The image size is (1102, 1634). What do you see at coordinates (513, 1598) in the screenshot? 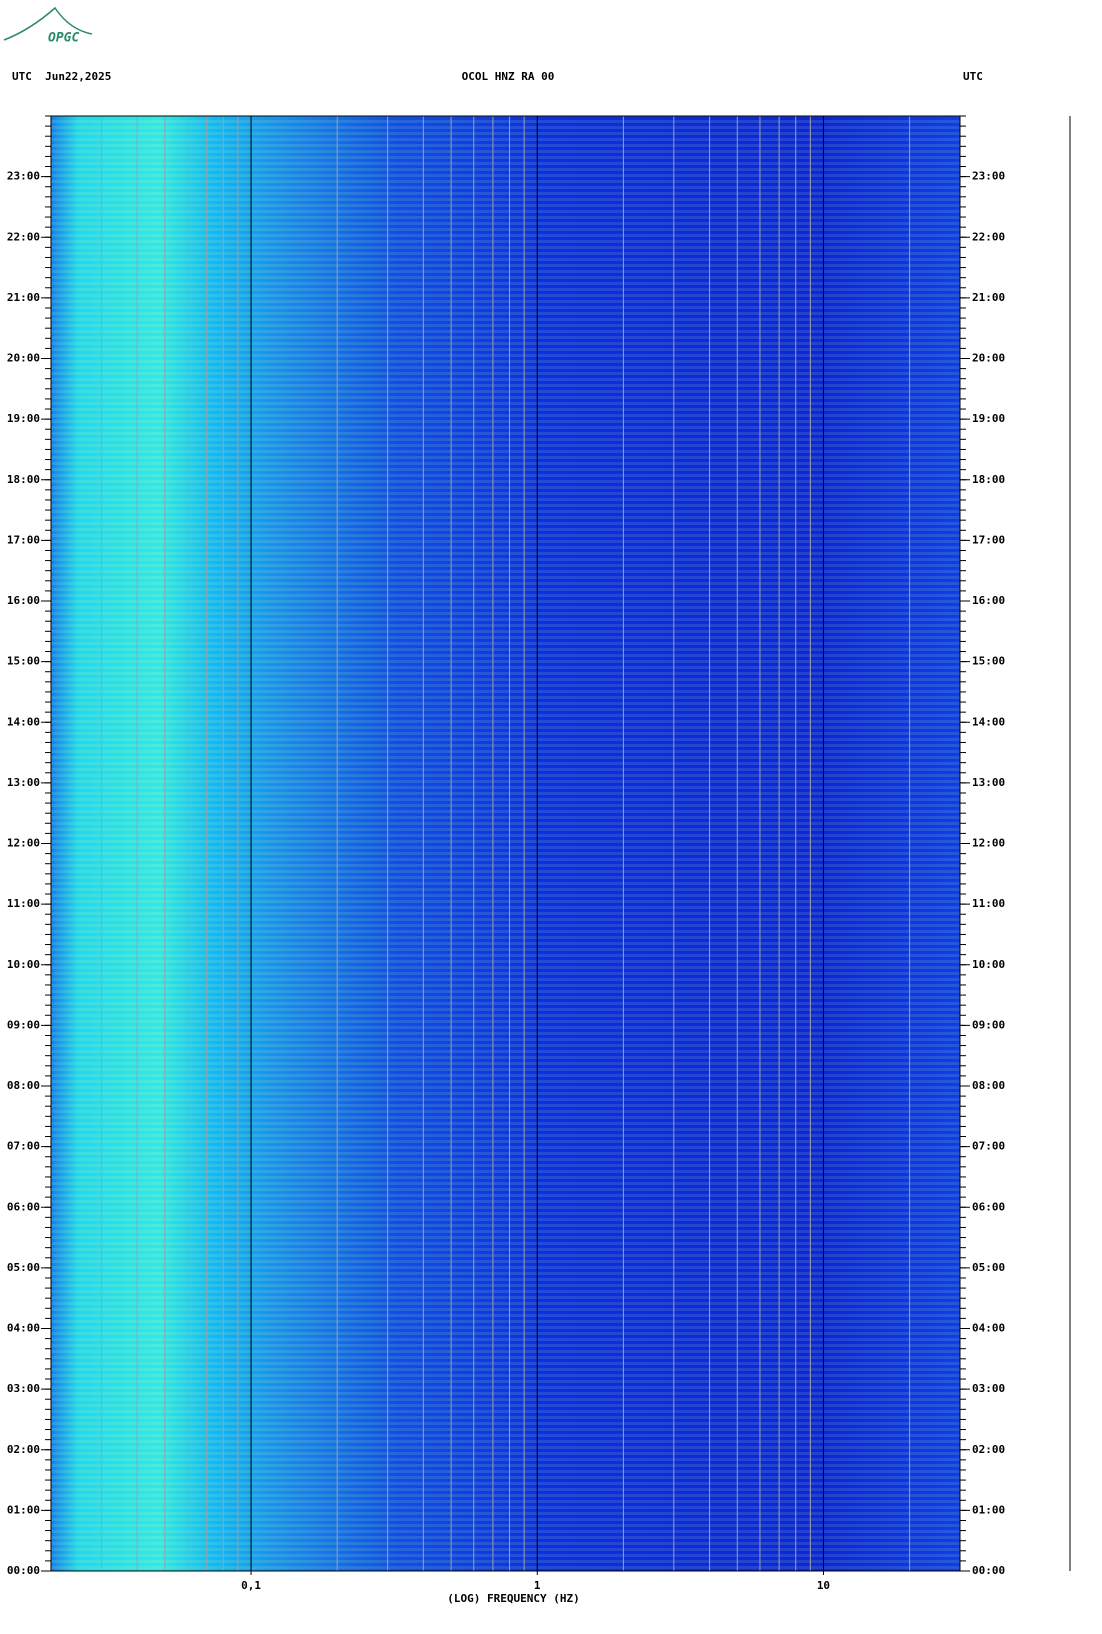
I see `x-axis-label: (LOG) FREQUENCY (HZ)` at bounding box center [513, 1598].